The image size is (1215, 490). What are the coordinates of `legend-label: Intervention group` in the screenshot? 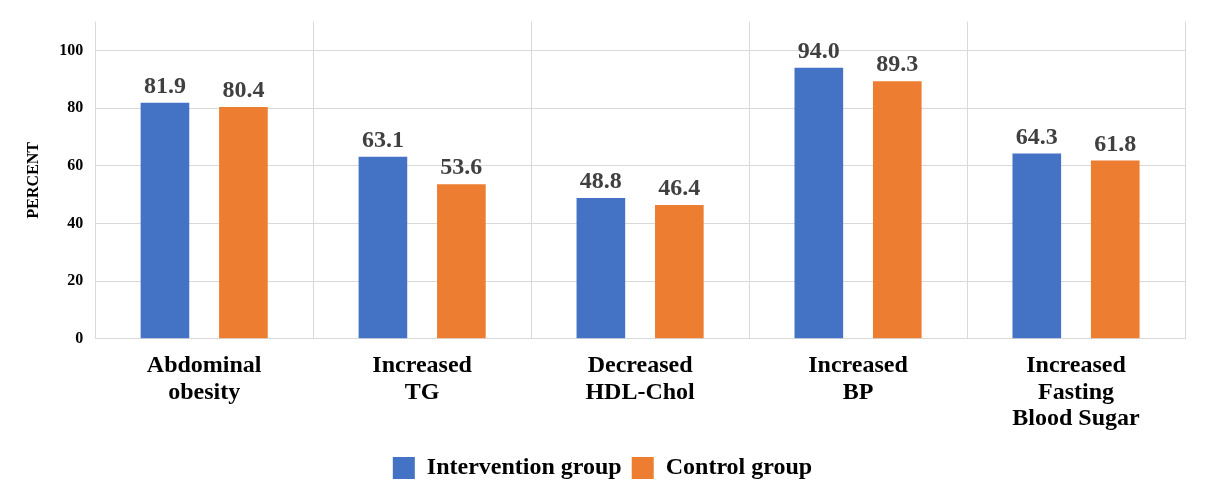 It's located at (524, 466).